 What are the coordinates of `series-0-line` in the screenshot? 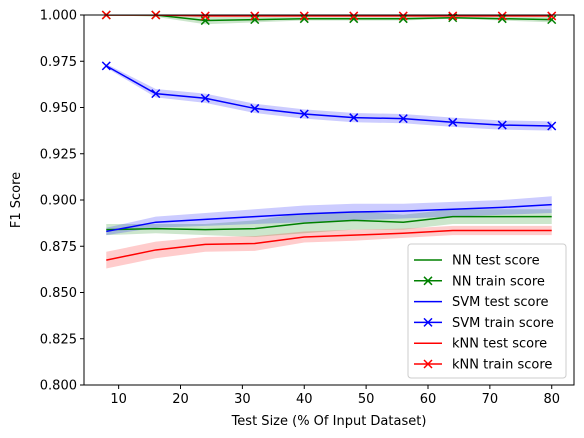 It's located at (329, 223).